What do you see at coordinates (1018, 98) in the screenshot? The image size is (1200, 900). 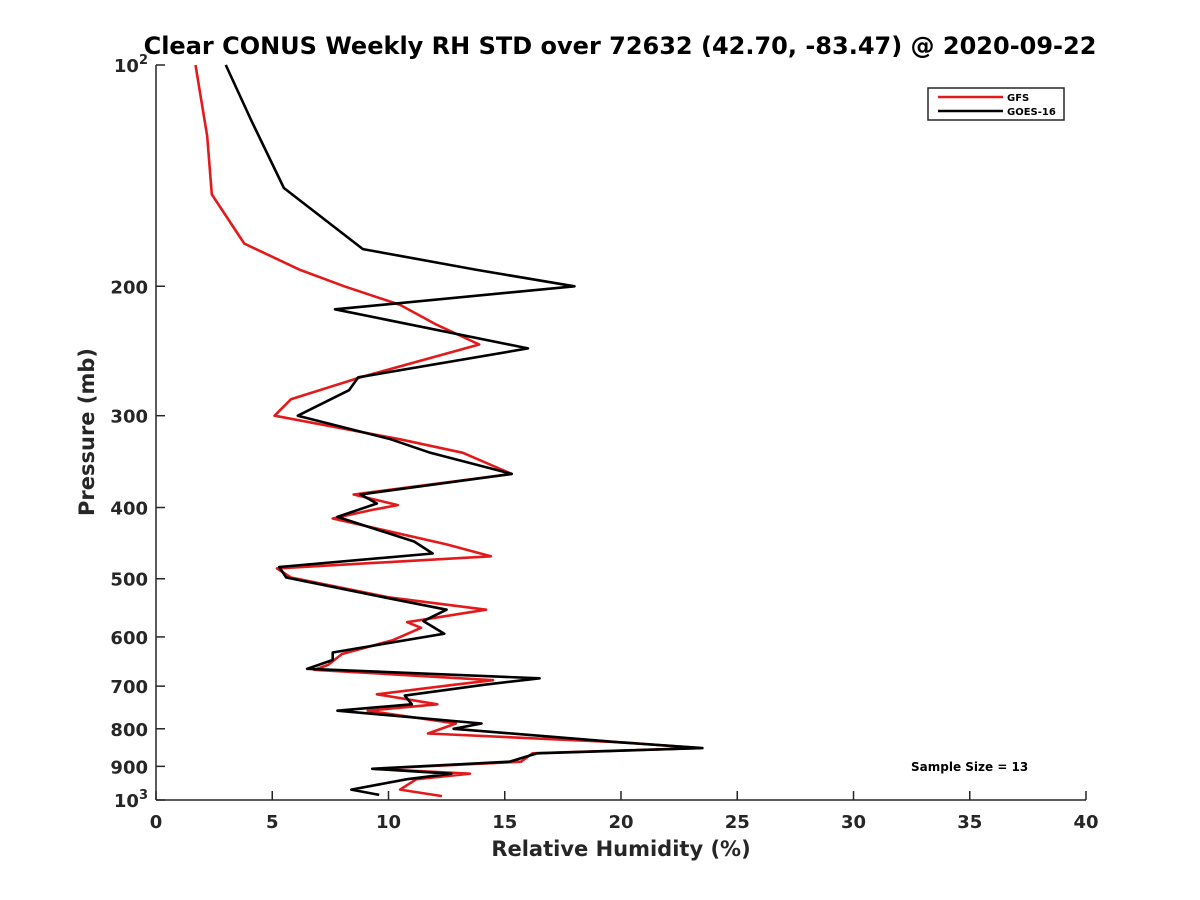 I see `legend-label-gfs: GFS` at bounding box center [1018, 98].